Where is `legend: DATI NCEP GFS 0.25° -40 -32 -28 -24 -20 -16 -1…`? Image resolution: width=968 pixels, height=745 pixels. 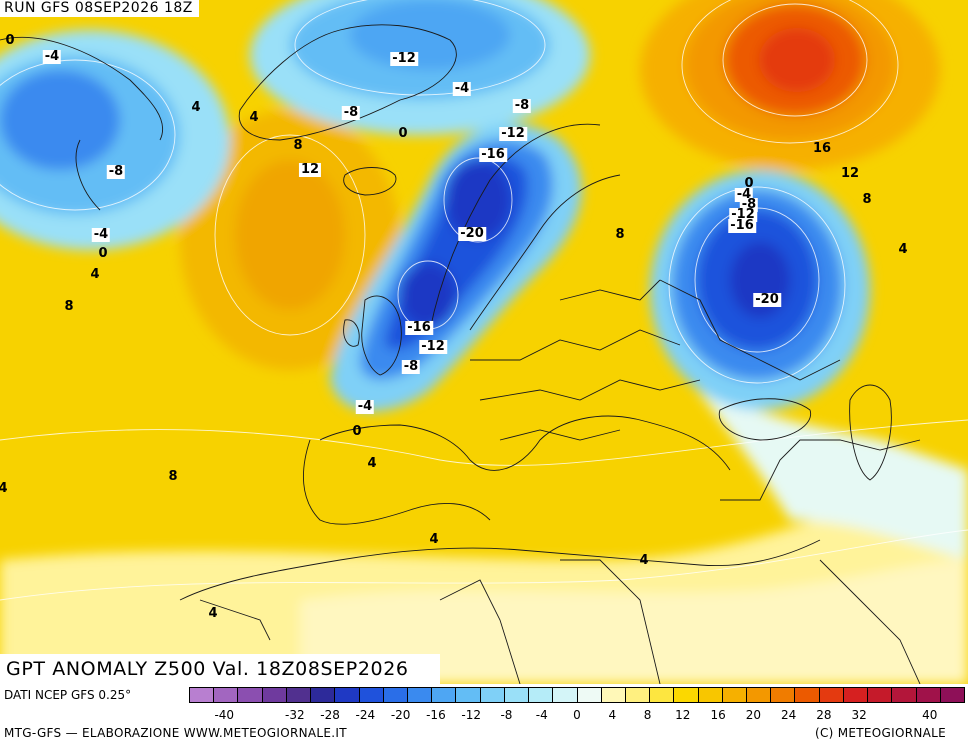
legend: DATI NCEP GFS 0.25° -40 -32 -28 -24 -20 -16 -1… is located at coordinates (484, 714).